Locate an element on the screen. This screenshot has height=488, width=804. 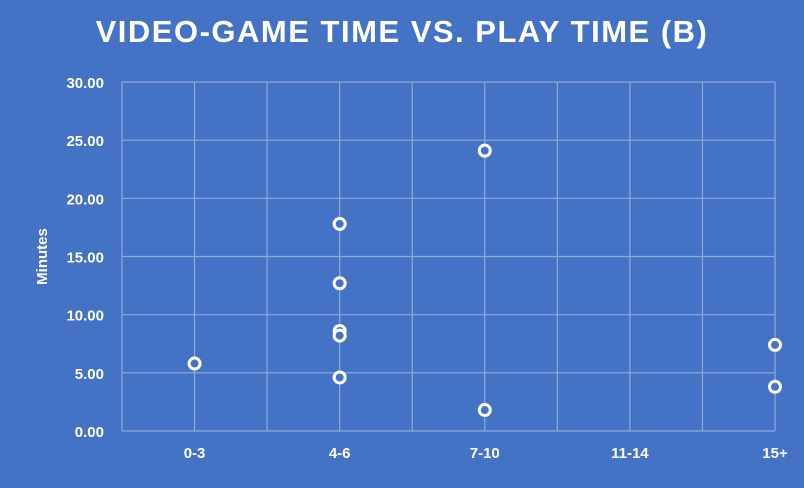
y-tick-label: 0.00 is located at coordinates (89, 432).